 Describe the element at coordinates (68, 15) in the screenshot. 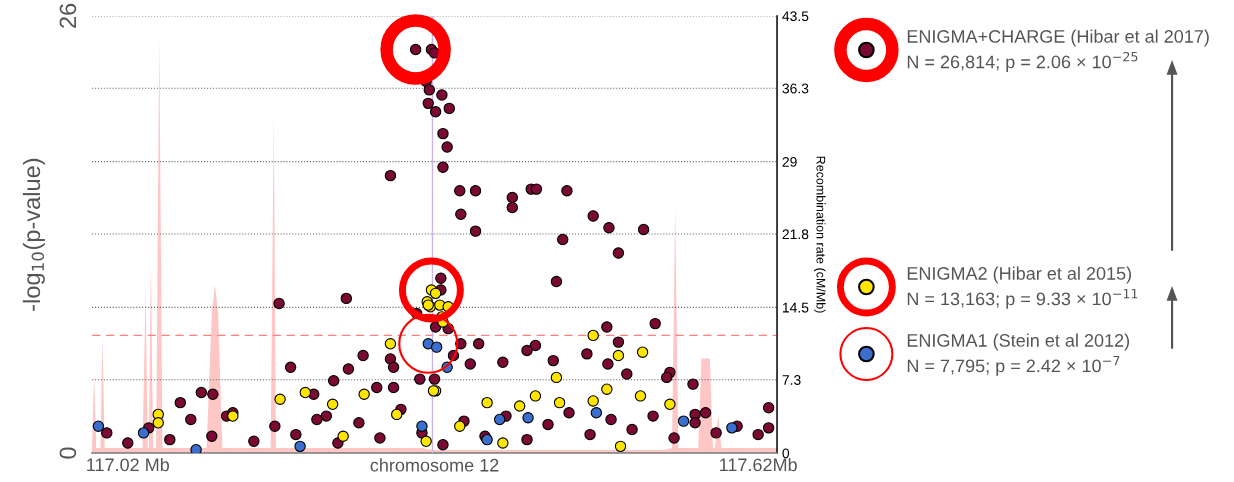

I see `y-tick-label: 26` at that location.